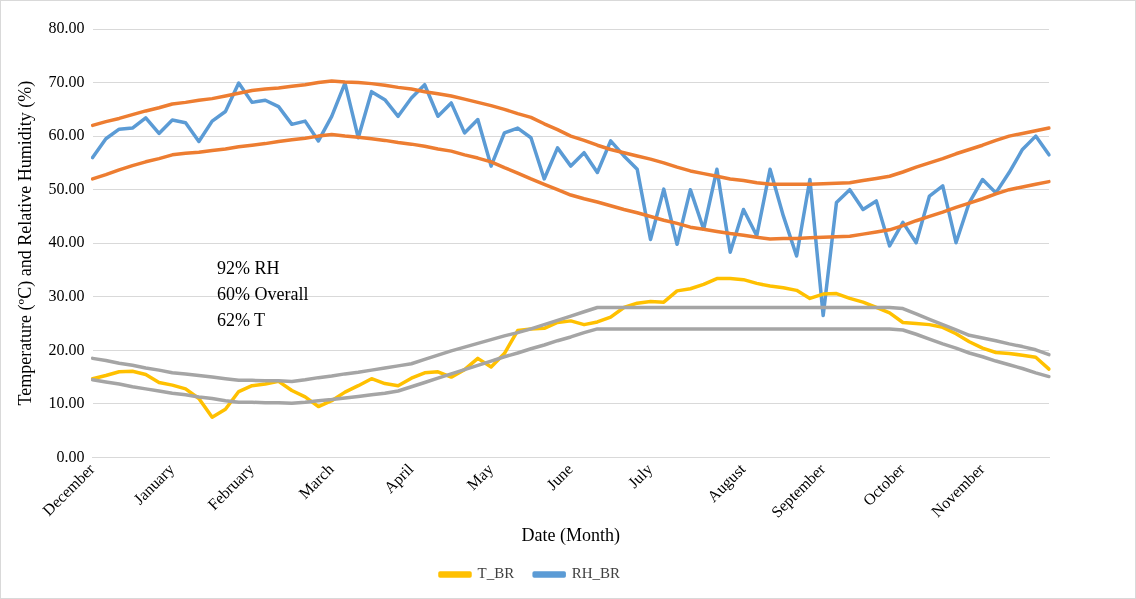 Image resolution: width=1136 pixels, height=599 pixels. What do you see at coordinates (66, 28) in the screenshot?
I see `y-tick-label: 80.00` at bounding box center [66, 28].